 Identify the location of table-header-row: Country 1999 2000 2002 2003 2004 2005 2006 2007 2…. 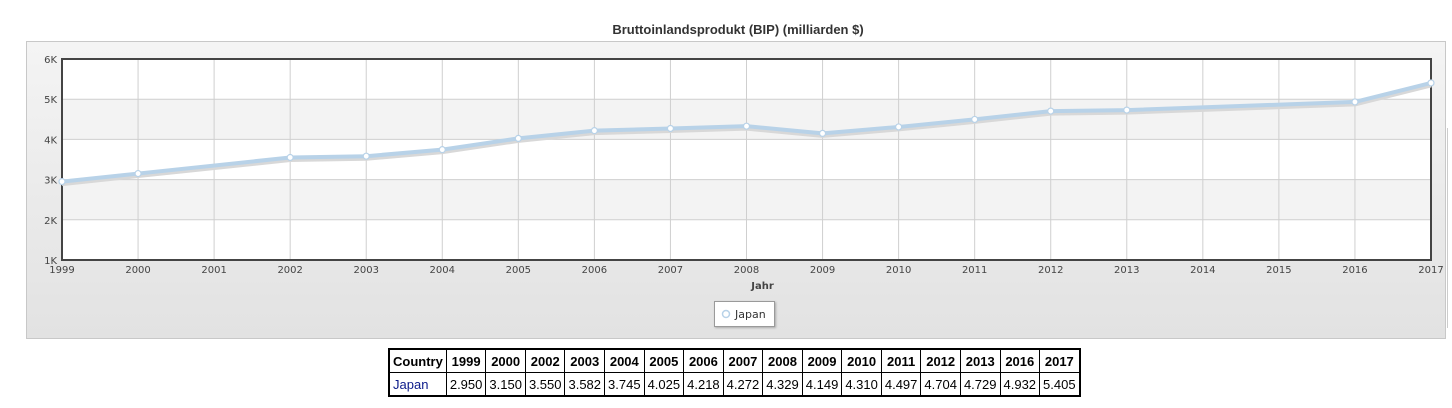
(734, 360).